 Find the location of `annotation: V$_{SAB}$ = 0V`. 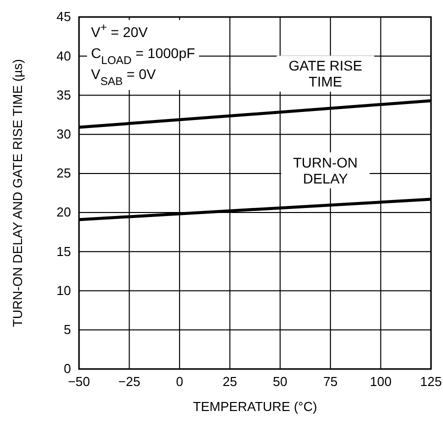

annotation: V$_{SAB}$ = 0V is located at coordinates (123, 77).